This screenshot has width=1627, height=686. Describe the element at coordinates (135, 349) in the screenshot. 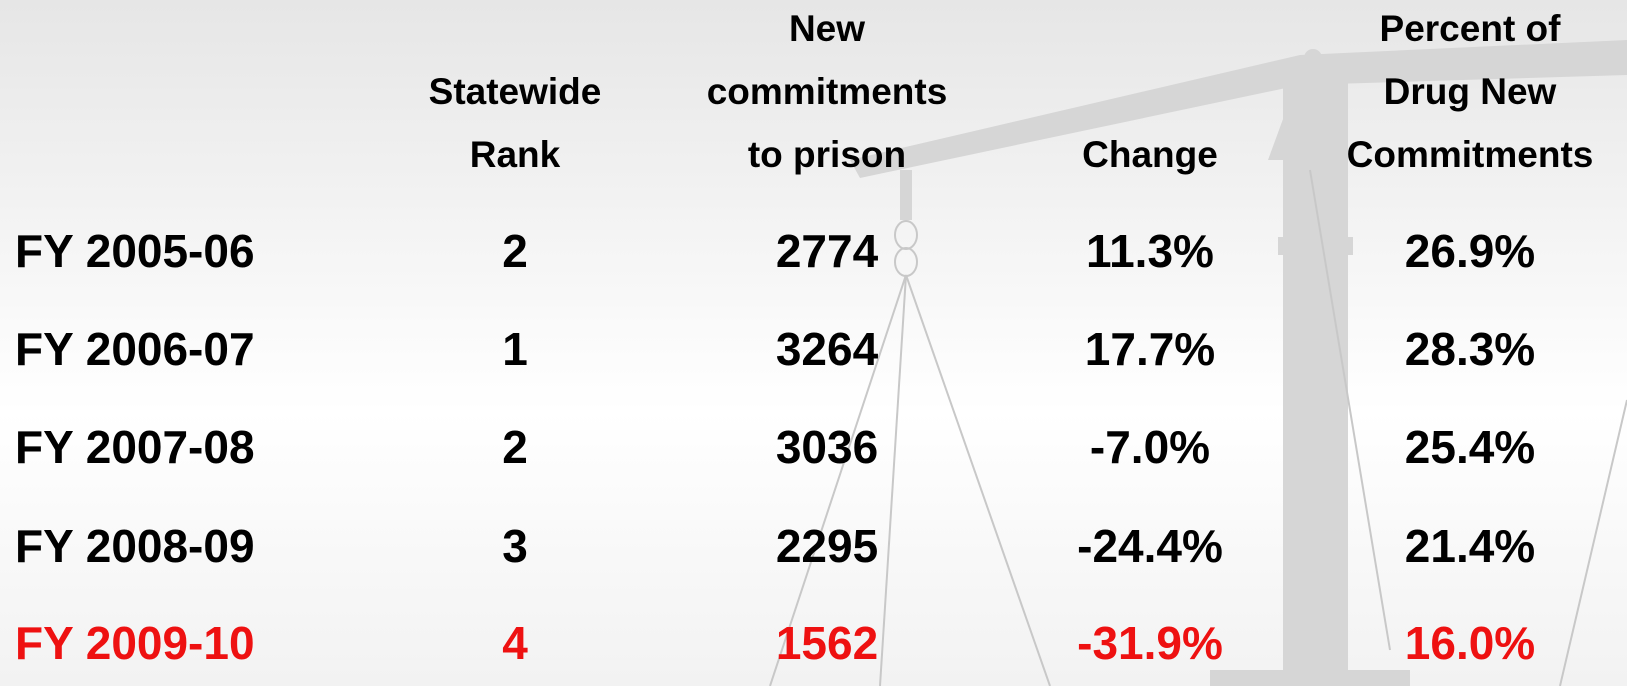

I see `row-label: FY 2006-07` at that location.